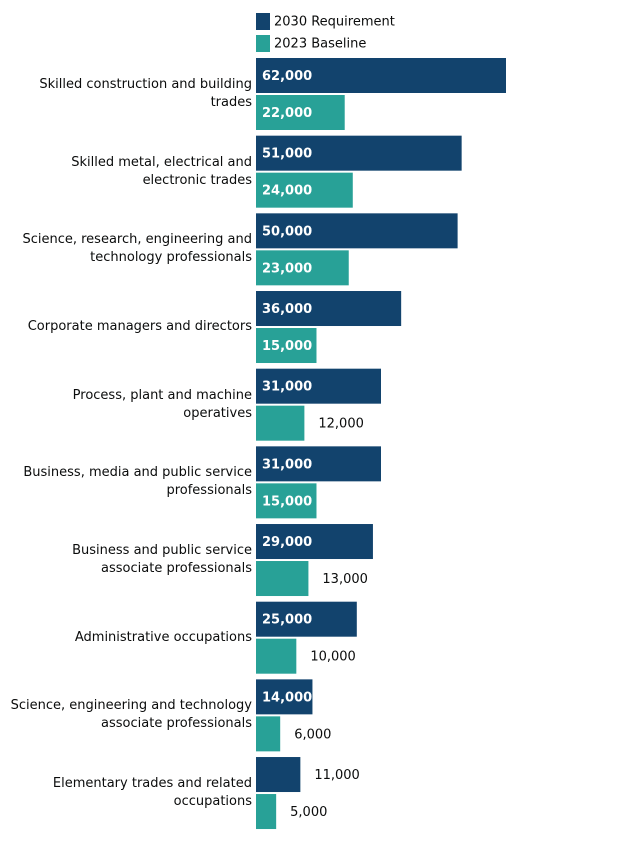 The width and height of the screenshot is (618, 865). Describe the element at coordinates (320, 44) in the screenshot. I see `legend-label: 2023 Baseline` at that location.